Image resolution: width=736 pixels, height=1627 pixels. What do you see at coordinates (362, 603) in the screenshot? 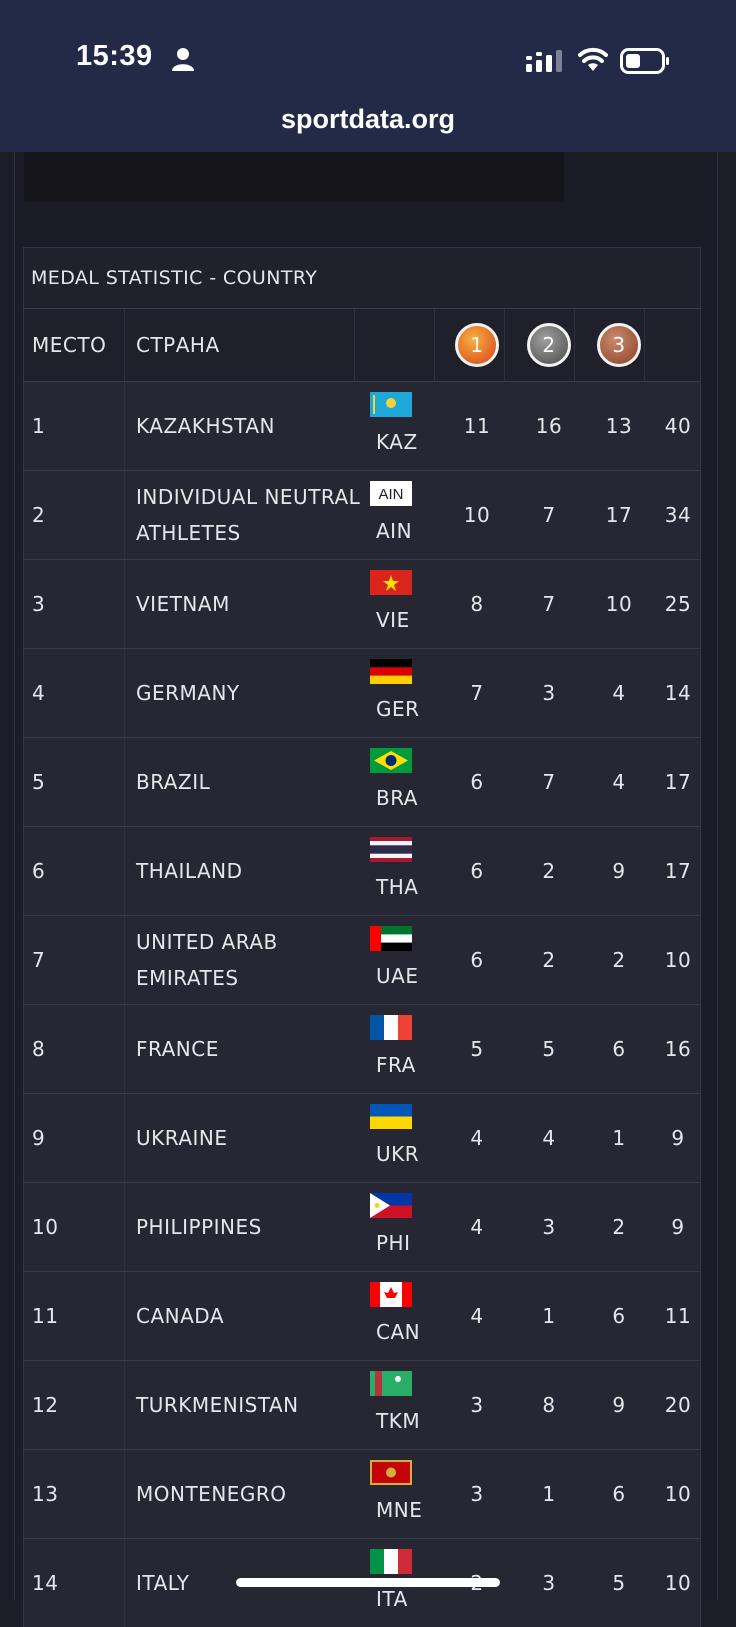
I see `table-row: 3 VIETNAM VIE 8 7 10 25` at bounding box center [362, 603].